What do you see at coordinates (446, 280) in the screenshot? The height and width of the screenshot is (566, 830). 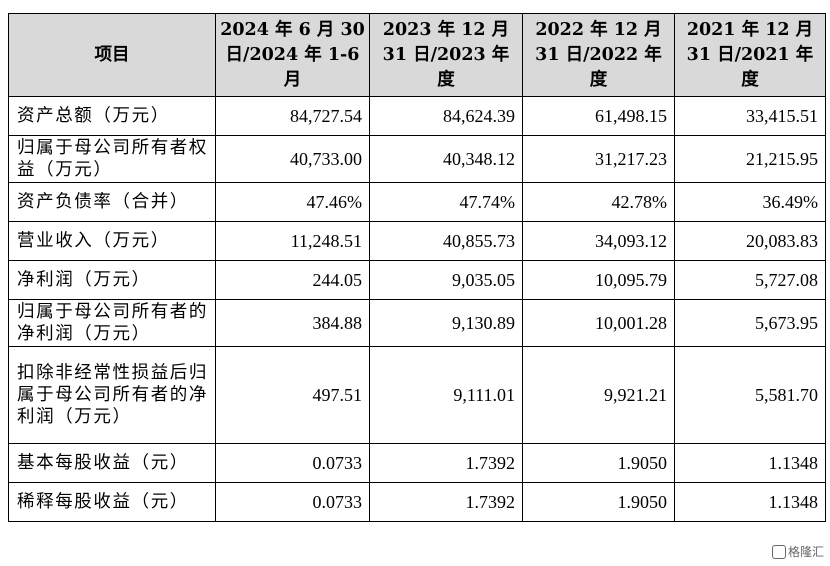 I see `cell-value: 9,035.05` at bounding box center [446, 280].